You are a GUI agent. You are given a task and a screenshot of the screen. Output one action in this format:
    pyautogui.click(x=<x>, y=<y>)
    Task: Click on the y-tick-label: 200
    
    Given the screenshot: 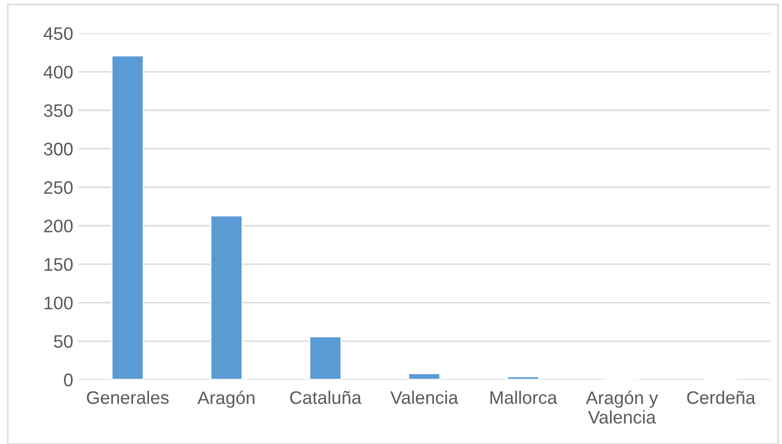 What is the action you would take?
    pyautogui.click(x=58, y=226)
    